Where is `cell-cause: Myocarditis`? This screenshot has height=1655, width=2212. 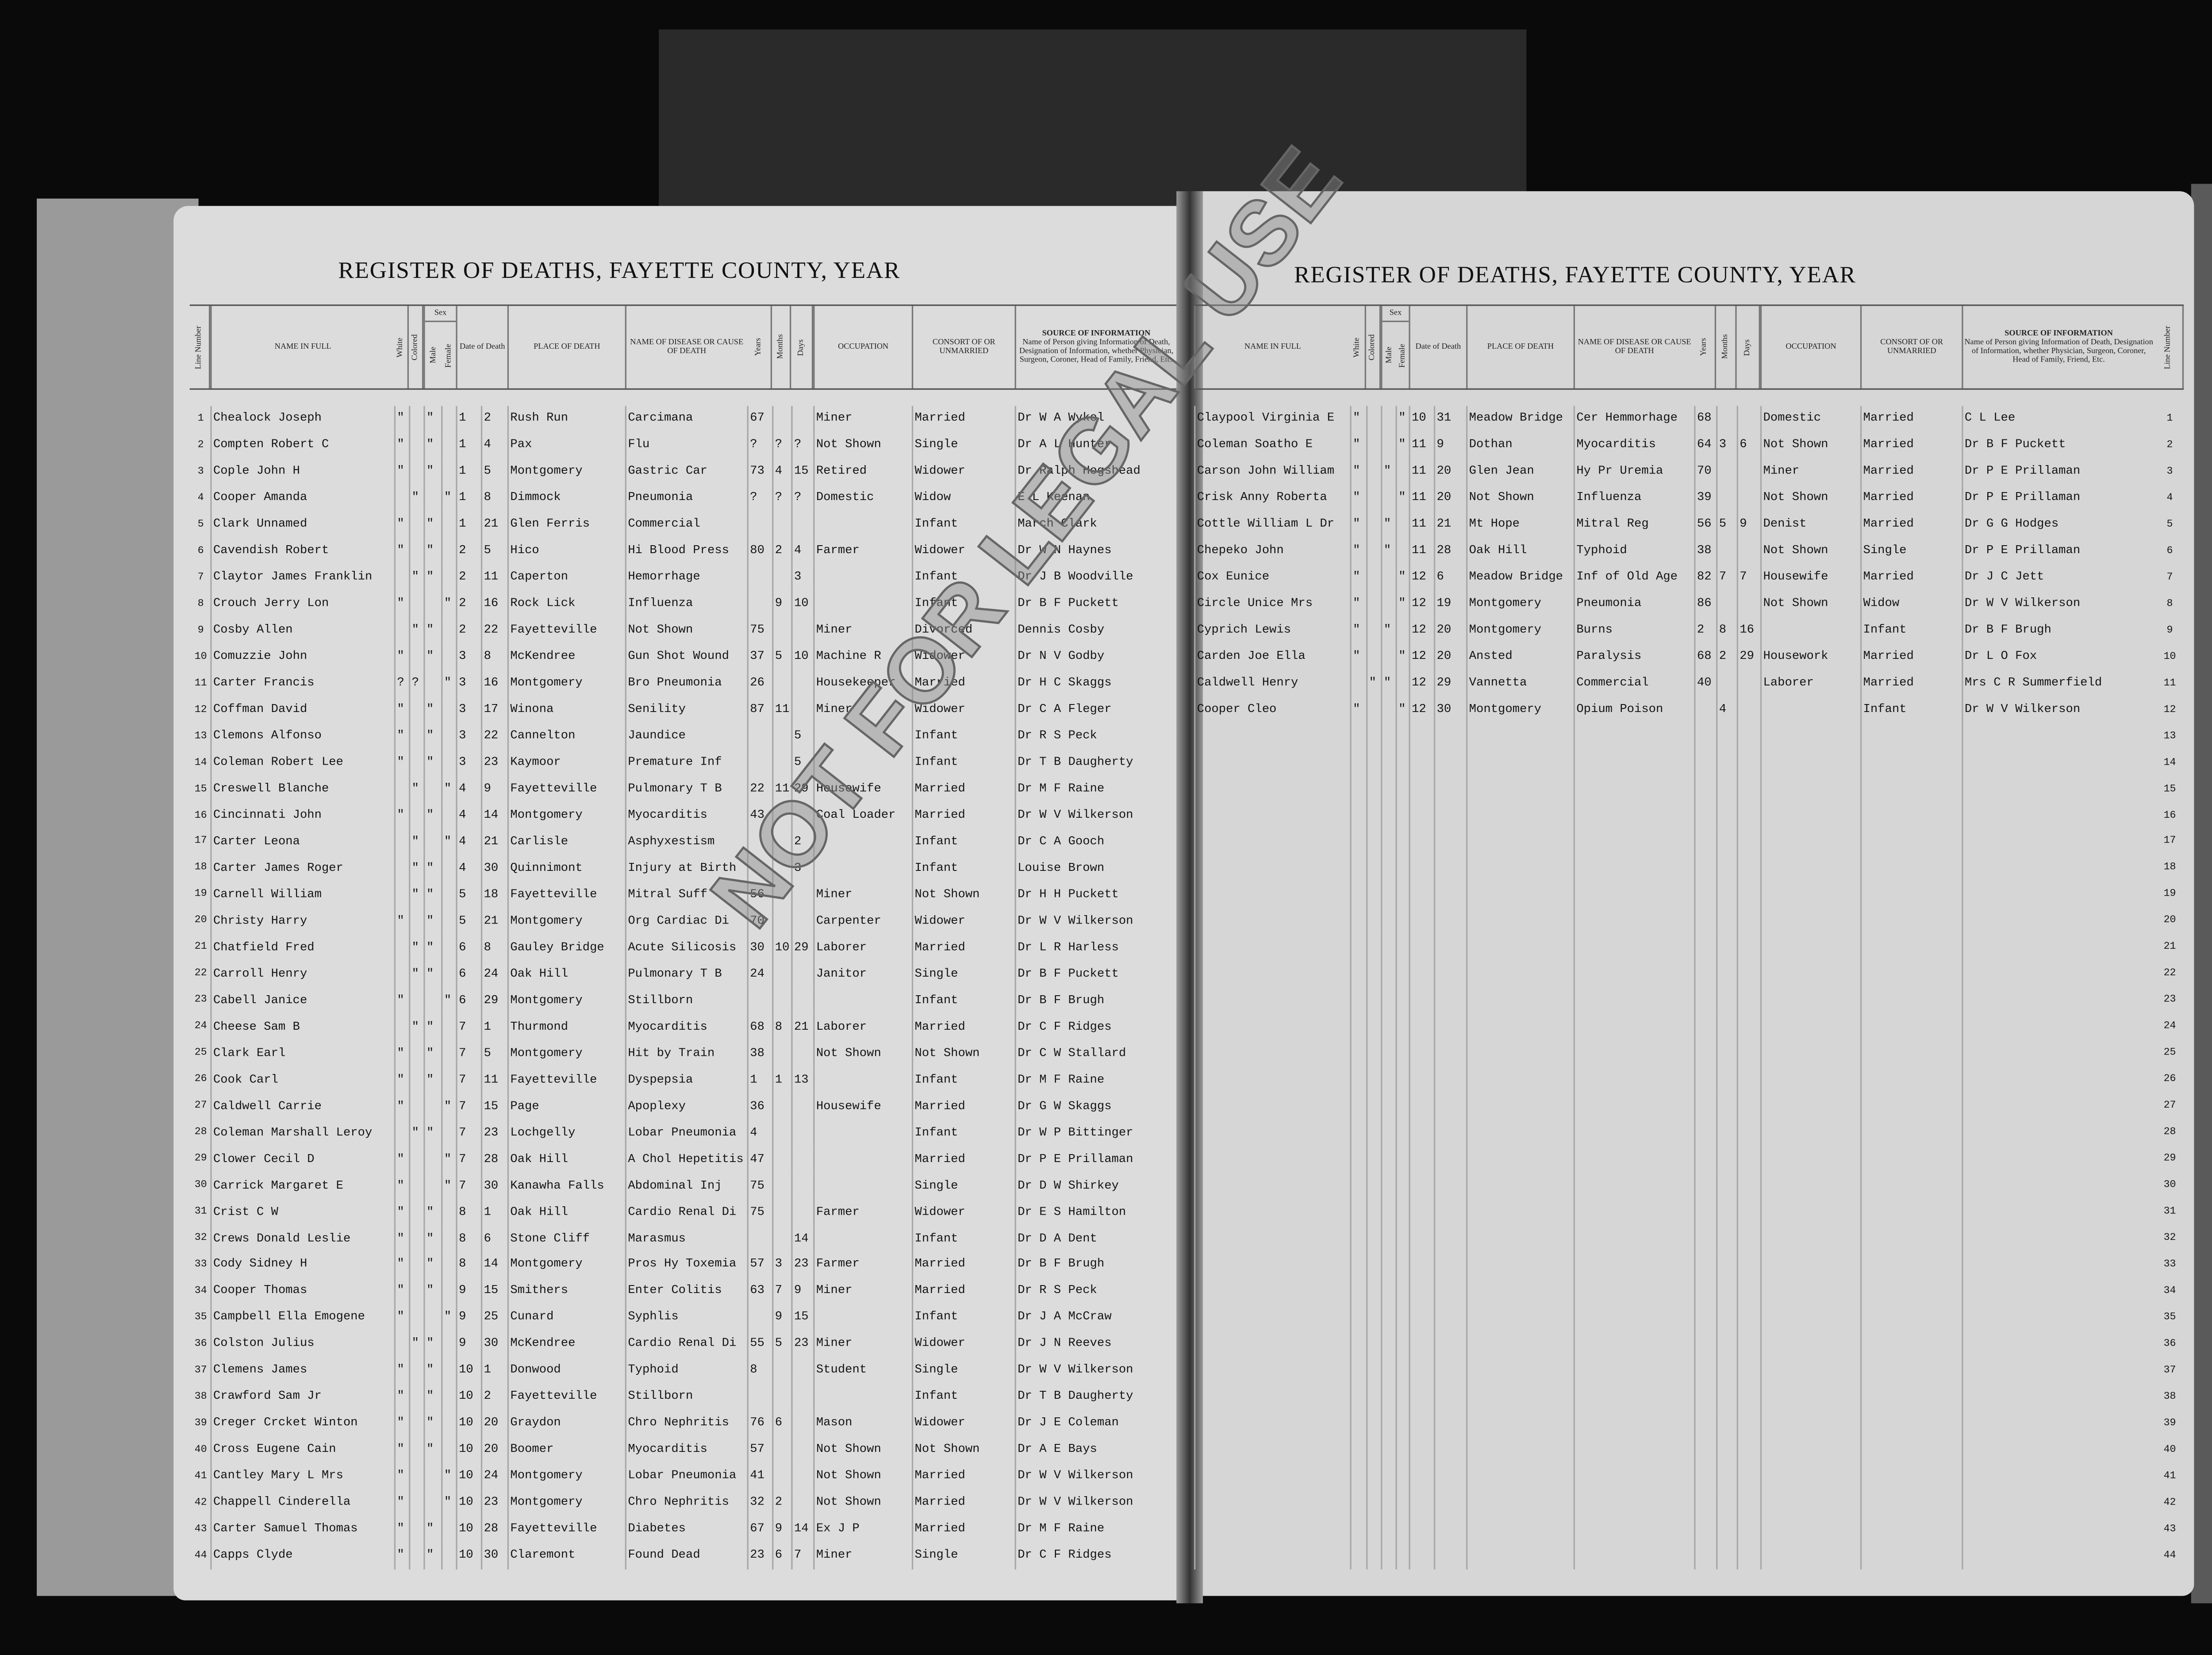
cell-cause: Myocarditis is located at coordinates (1634, 445).